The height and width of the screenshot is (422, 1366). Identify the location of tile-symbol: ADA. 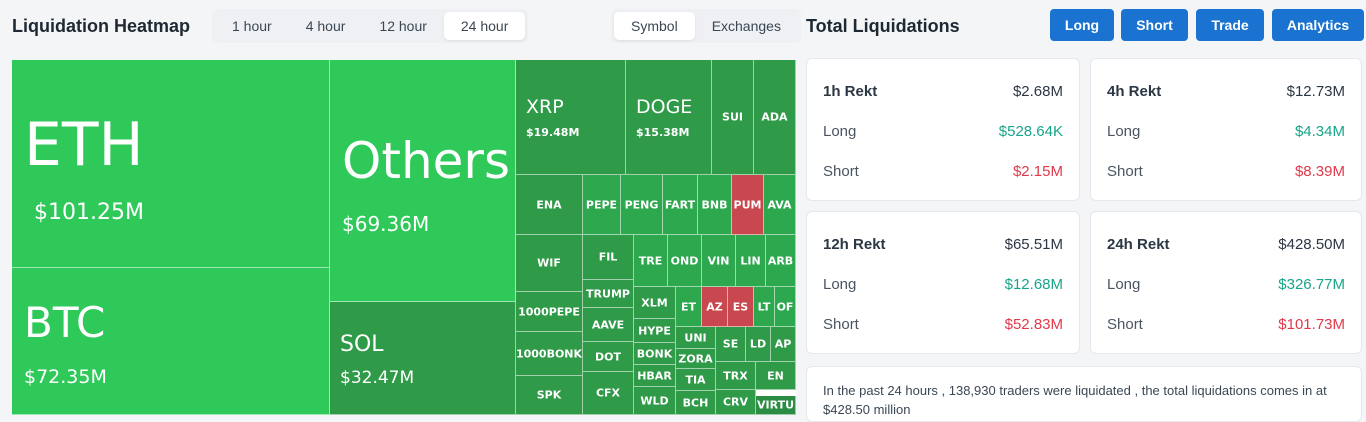
(774, 117).